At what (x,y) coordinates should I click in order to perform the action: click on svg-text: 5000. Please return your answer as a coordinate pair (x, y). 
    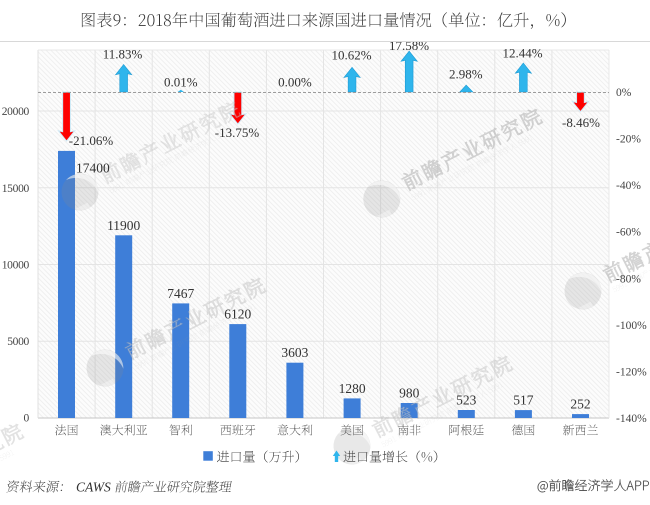
    Looking at the image, I should click on (18, 342).